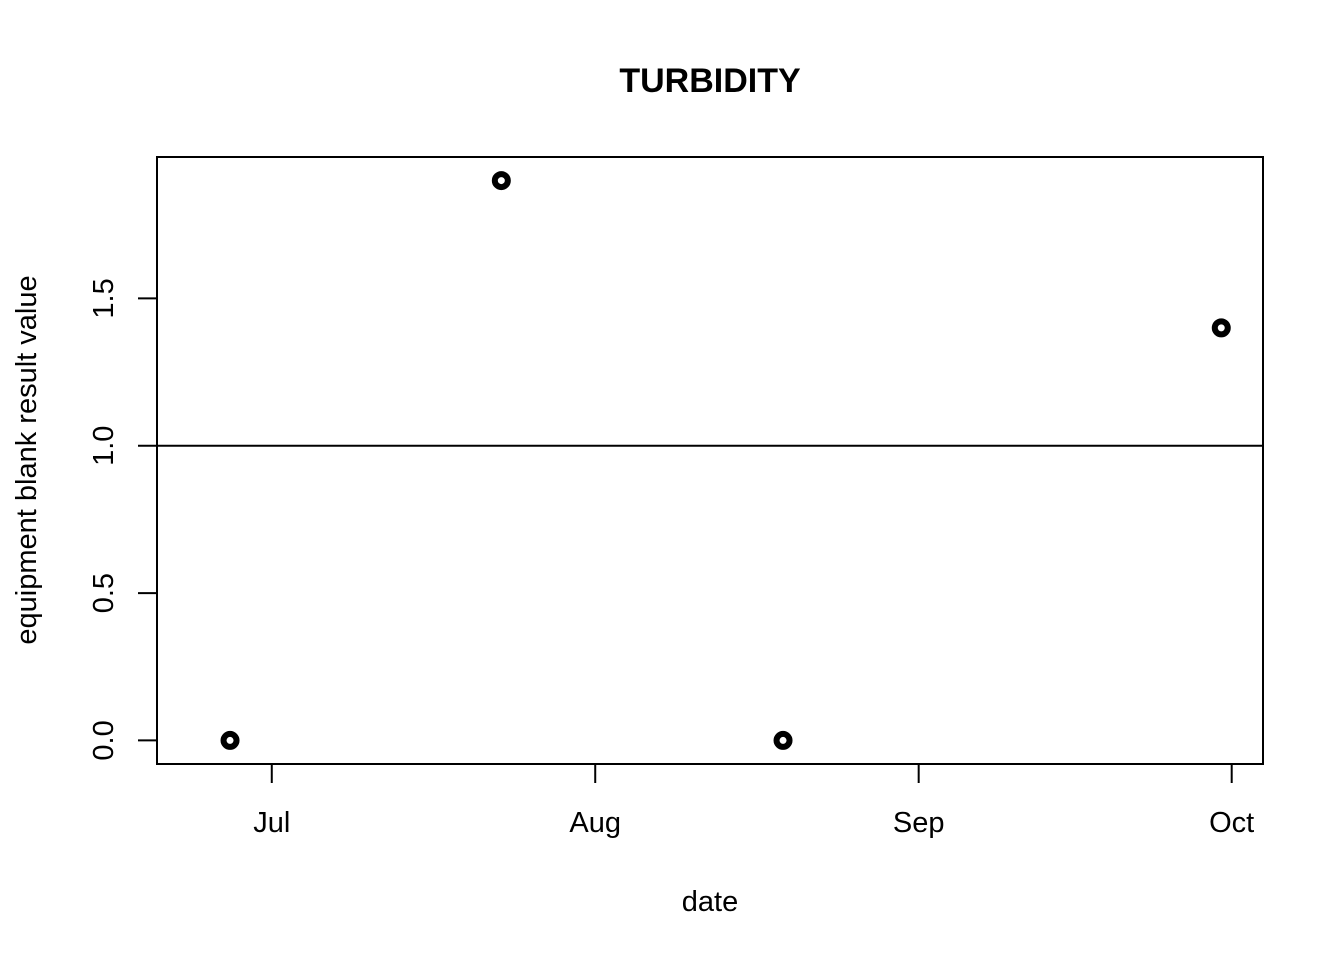 This screenshot has width=1344, height=960. Describe the element at coordinates (27, 459) in the screenshot. I see `y-axis-label: equipment blank result value` at that location.